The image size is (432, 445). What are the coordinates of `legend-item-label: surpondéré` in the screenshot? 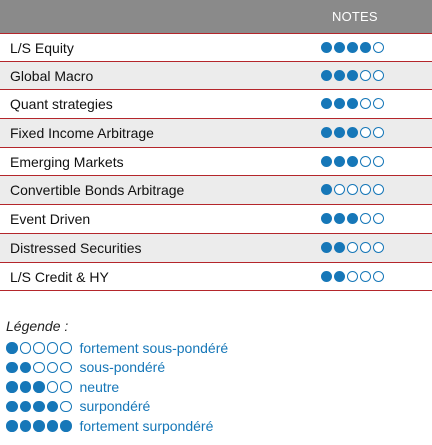 It's located at (115, 406).